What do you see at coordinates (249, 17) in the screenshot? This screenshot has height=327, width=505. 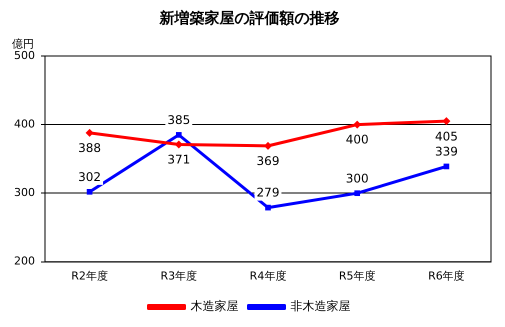 I see `chart-title: 新増築家屋の評価額の推移` at bounding box center [249, 17].